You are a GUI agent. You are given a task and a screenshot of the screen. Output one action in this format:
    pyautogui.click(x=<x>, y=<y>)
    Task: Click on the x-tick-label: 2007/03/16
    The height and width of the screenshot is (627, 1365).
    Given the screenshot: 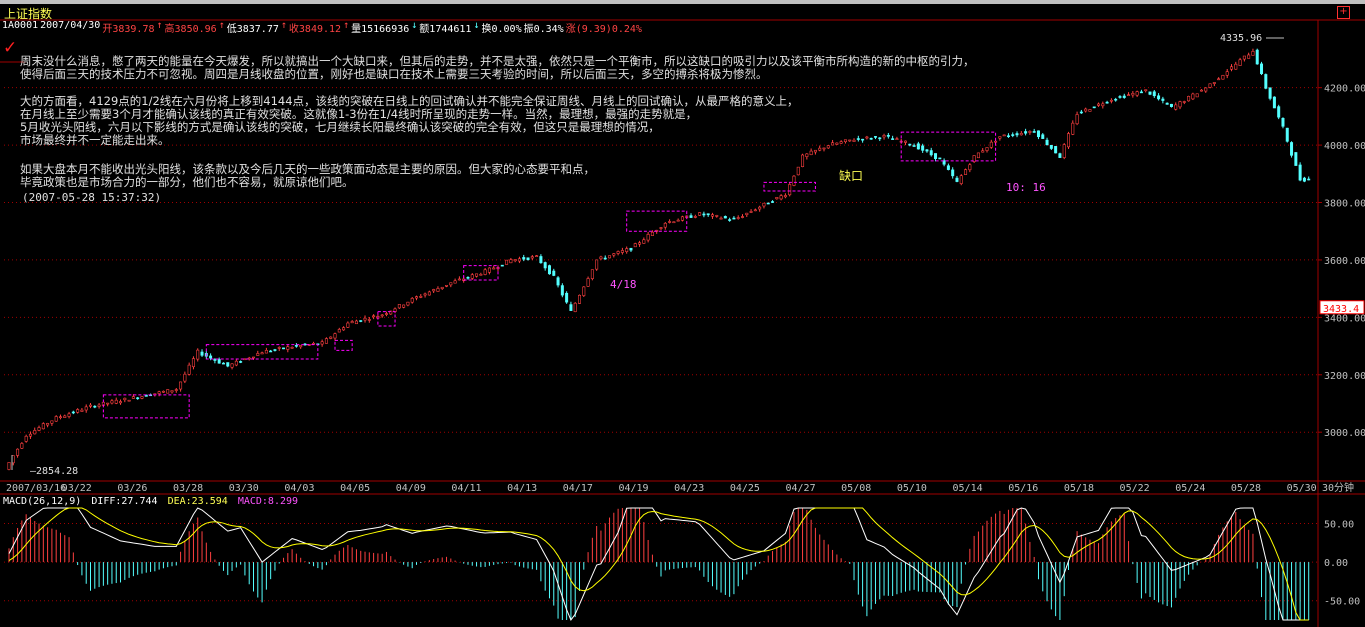 What is the action you would take?
    pyautogui.click(x=36, y=488)
    